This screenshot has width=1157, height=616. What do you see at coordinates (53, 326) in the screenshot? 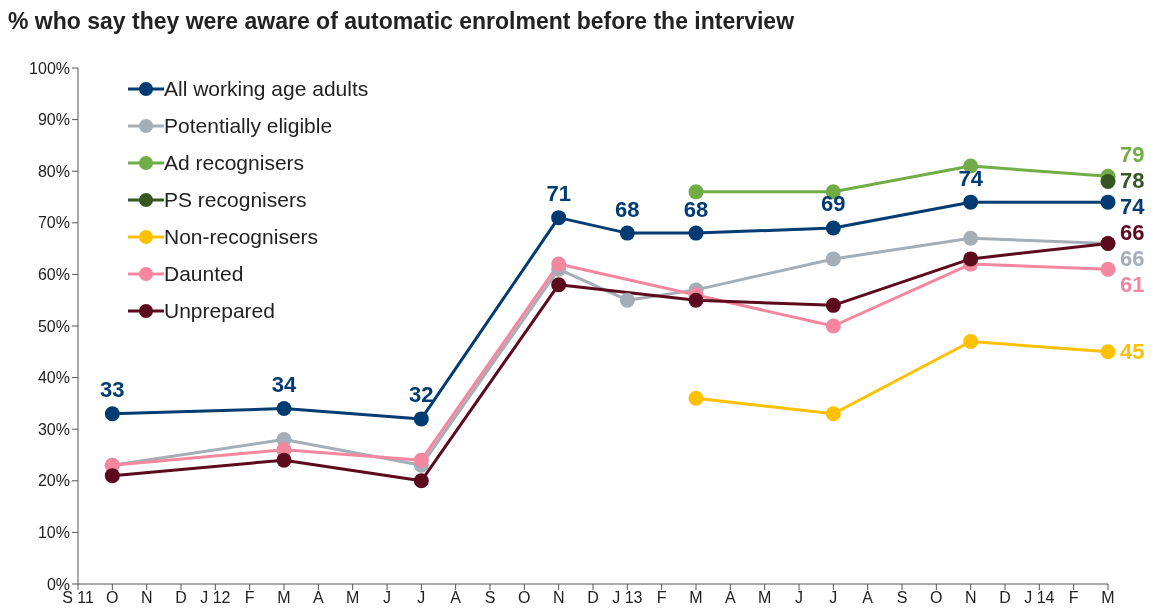
I see `y-tick-label: 50%` at bounding box center [53, 326].